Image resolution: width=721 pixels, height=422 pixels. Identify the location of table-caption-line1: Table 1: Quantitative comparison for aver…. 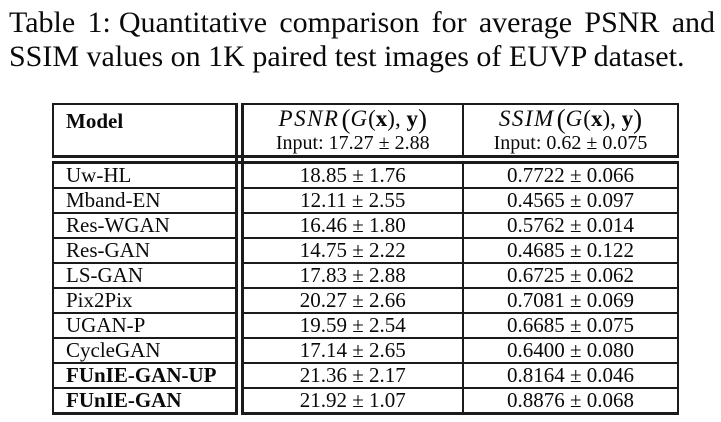
(362, 23).